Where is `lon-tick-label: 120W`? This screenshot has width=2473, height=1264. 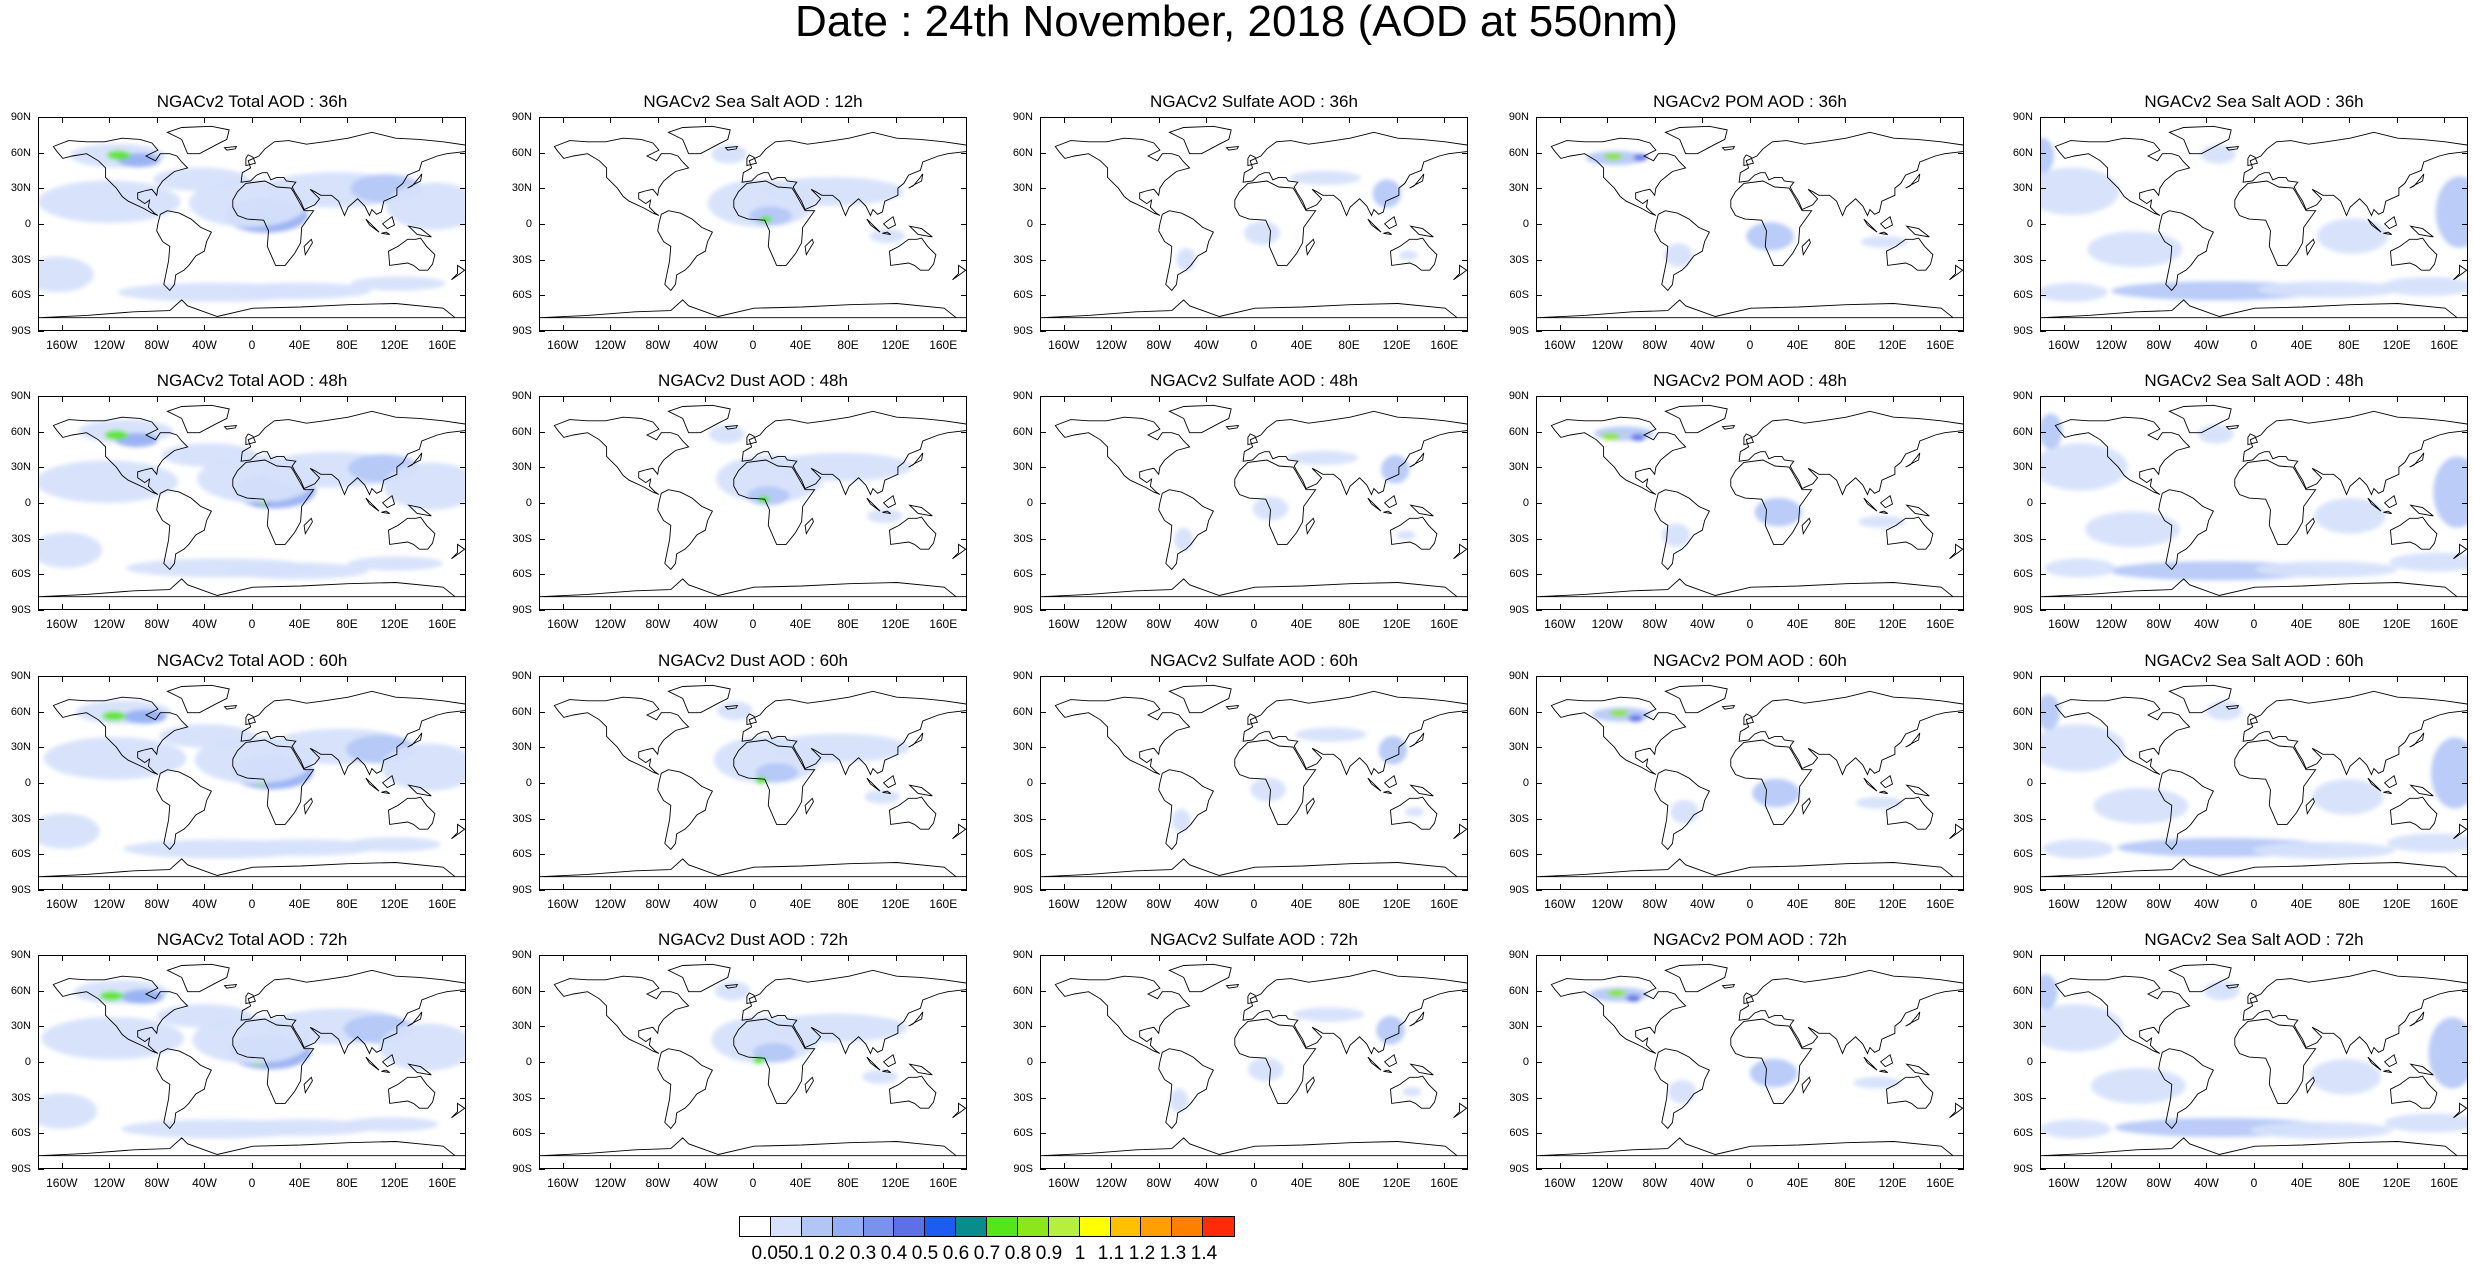 lon-tick-label: 120W is located at coordinates (109, 1183).